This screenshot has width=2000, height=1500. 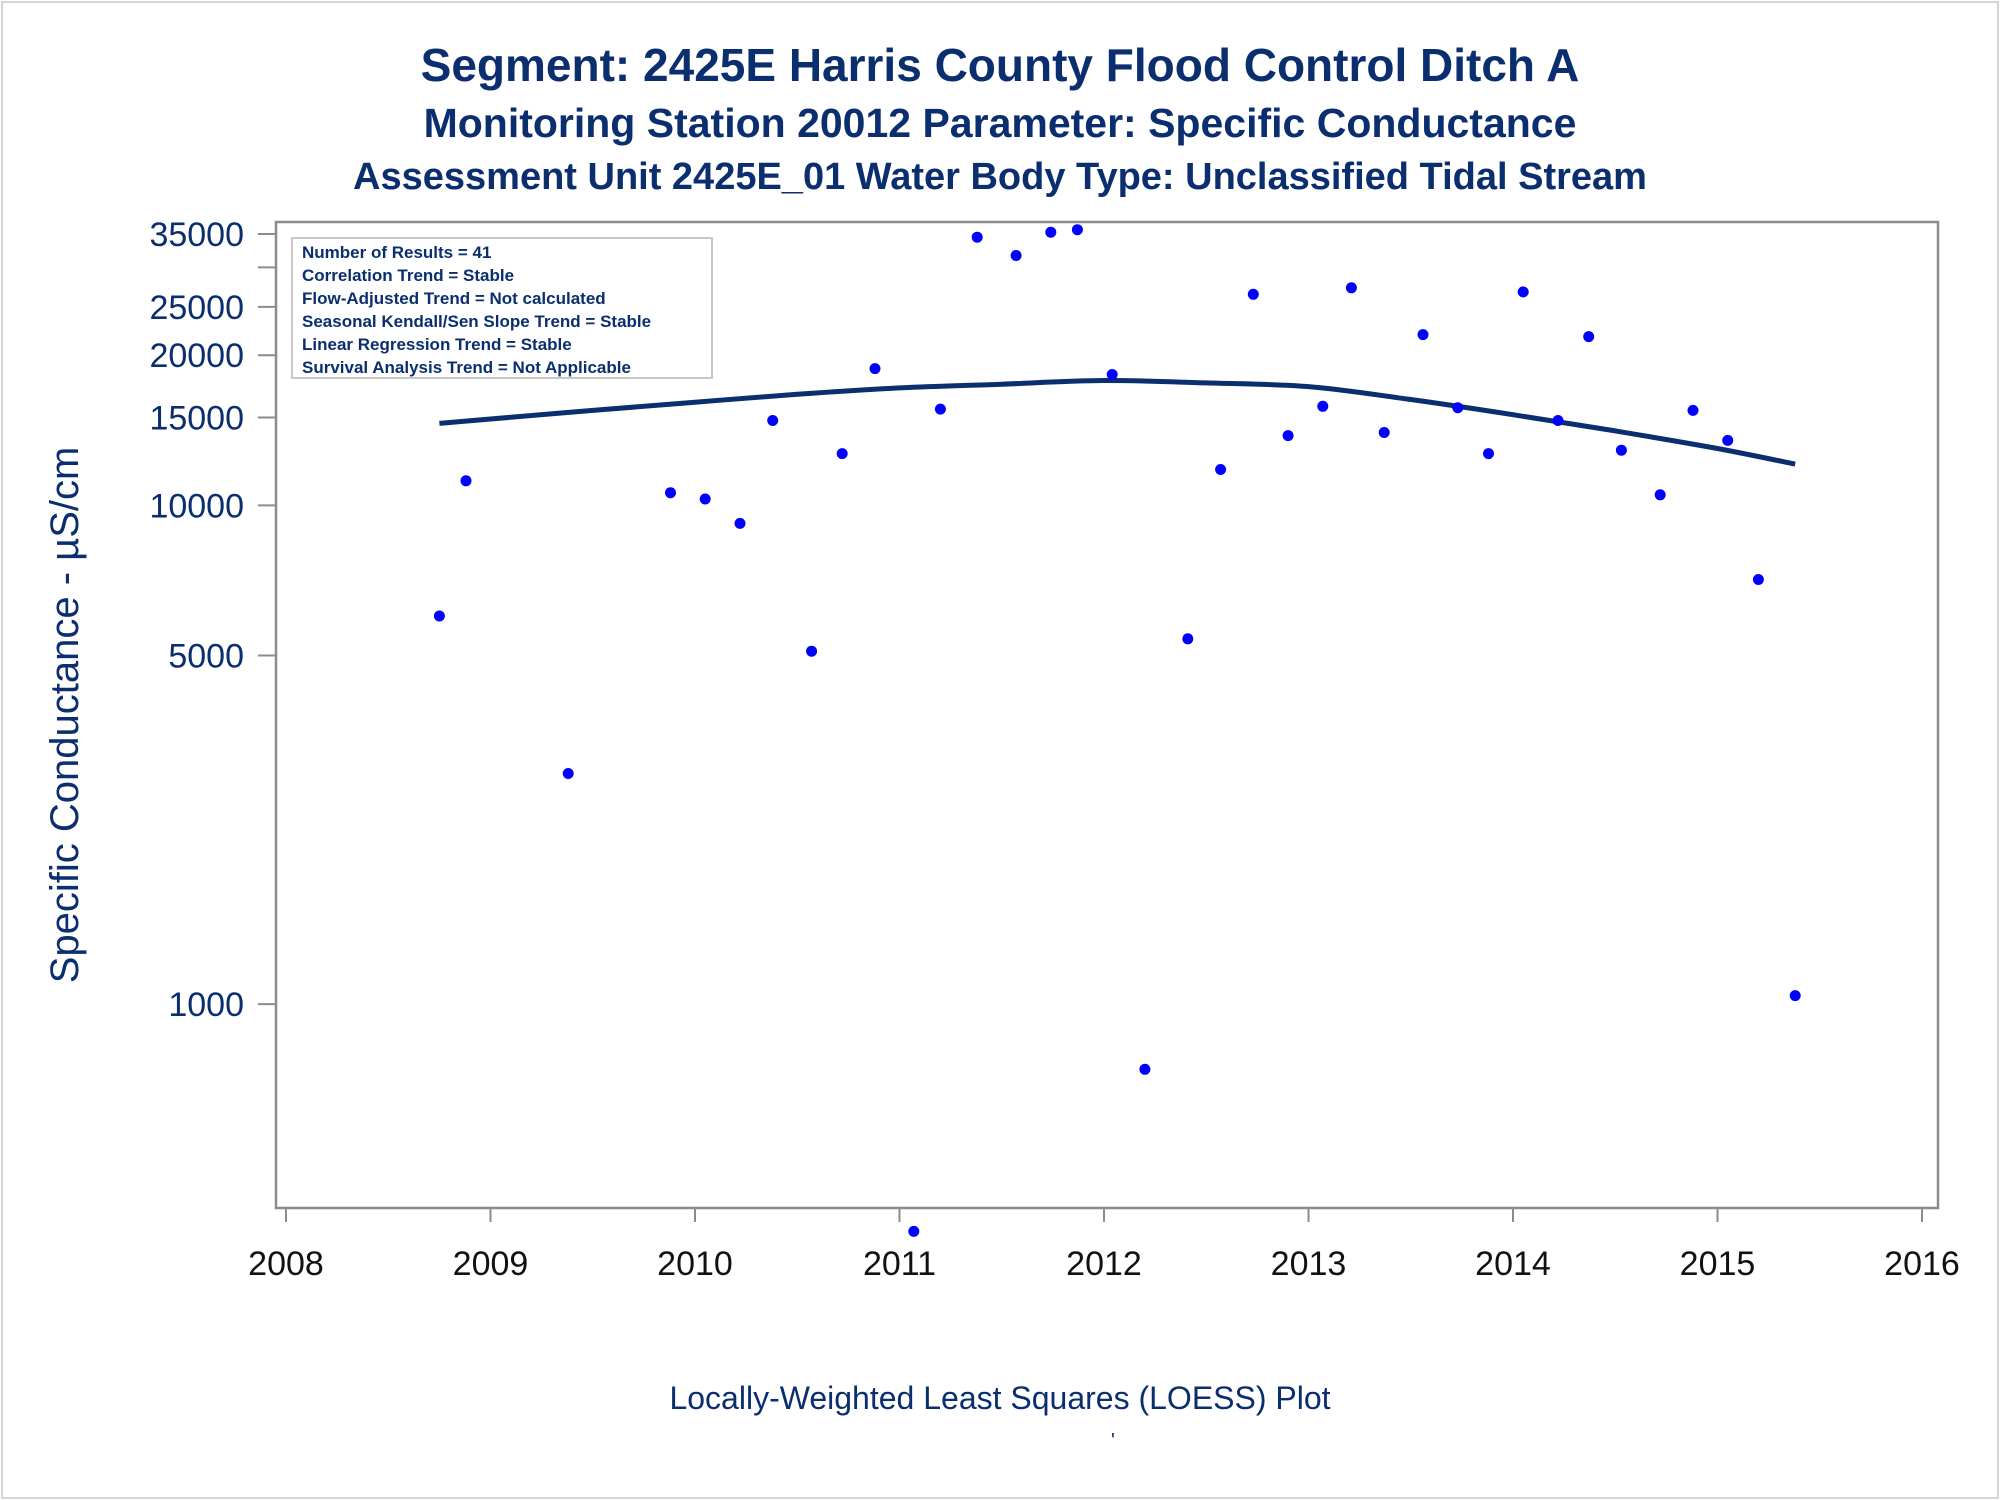 I want to click on x-tick-label: 2014, so click(x=1513, y=1264).